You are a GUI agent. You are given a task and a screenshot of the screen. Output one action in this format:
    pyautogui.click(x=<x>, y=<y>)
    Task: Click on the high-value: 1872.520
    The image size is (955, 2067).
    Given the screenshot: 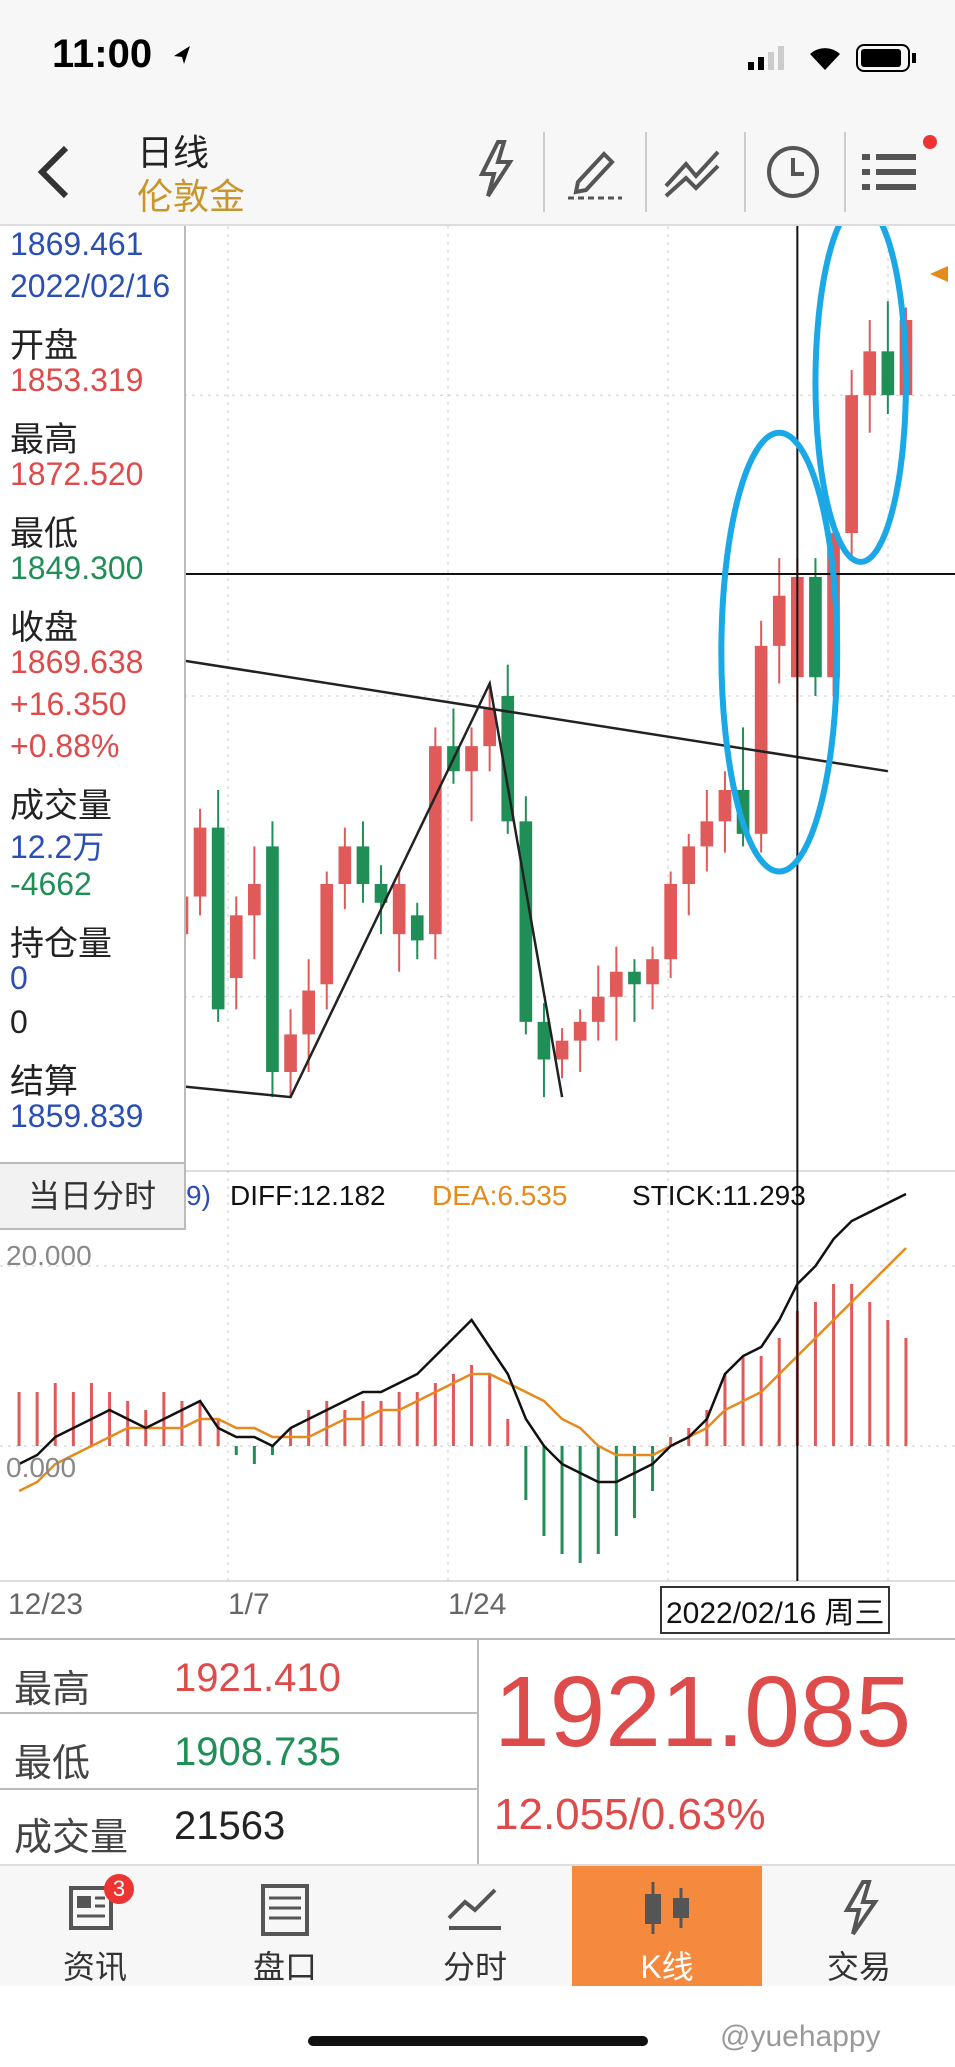 What is the action you would take?
    pyautogui.click(x=77, y=474)
    